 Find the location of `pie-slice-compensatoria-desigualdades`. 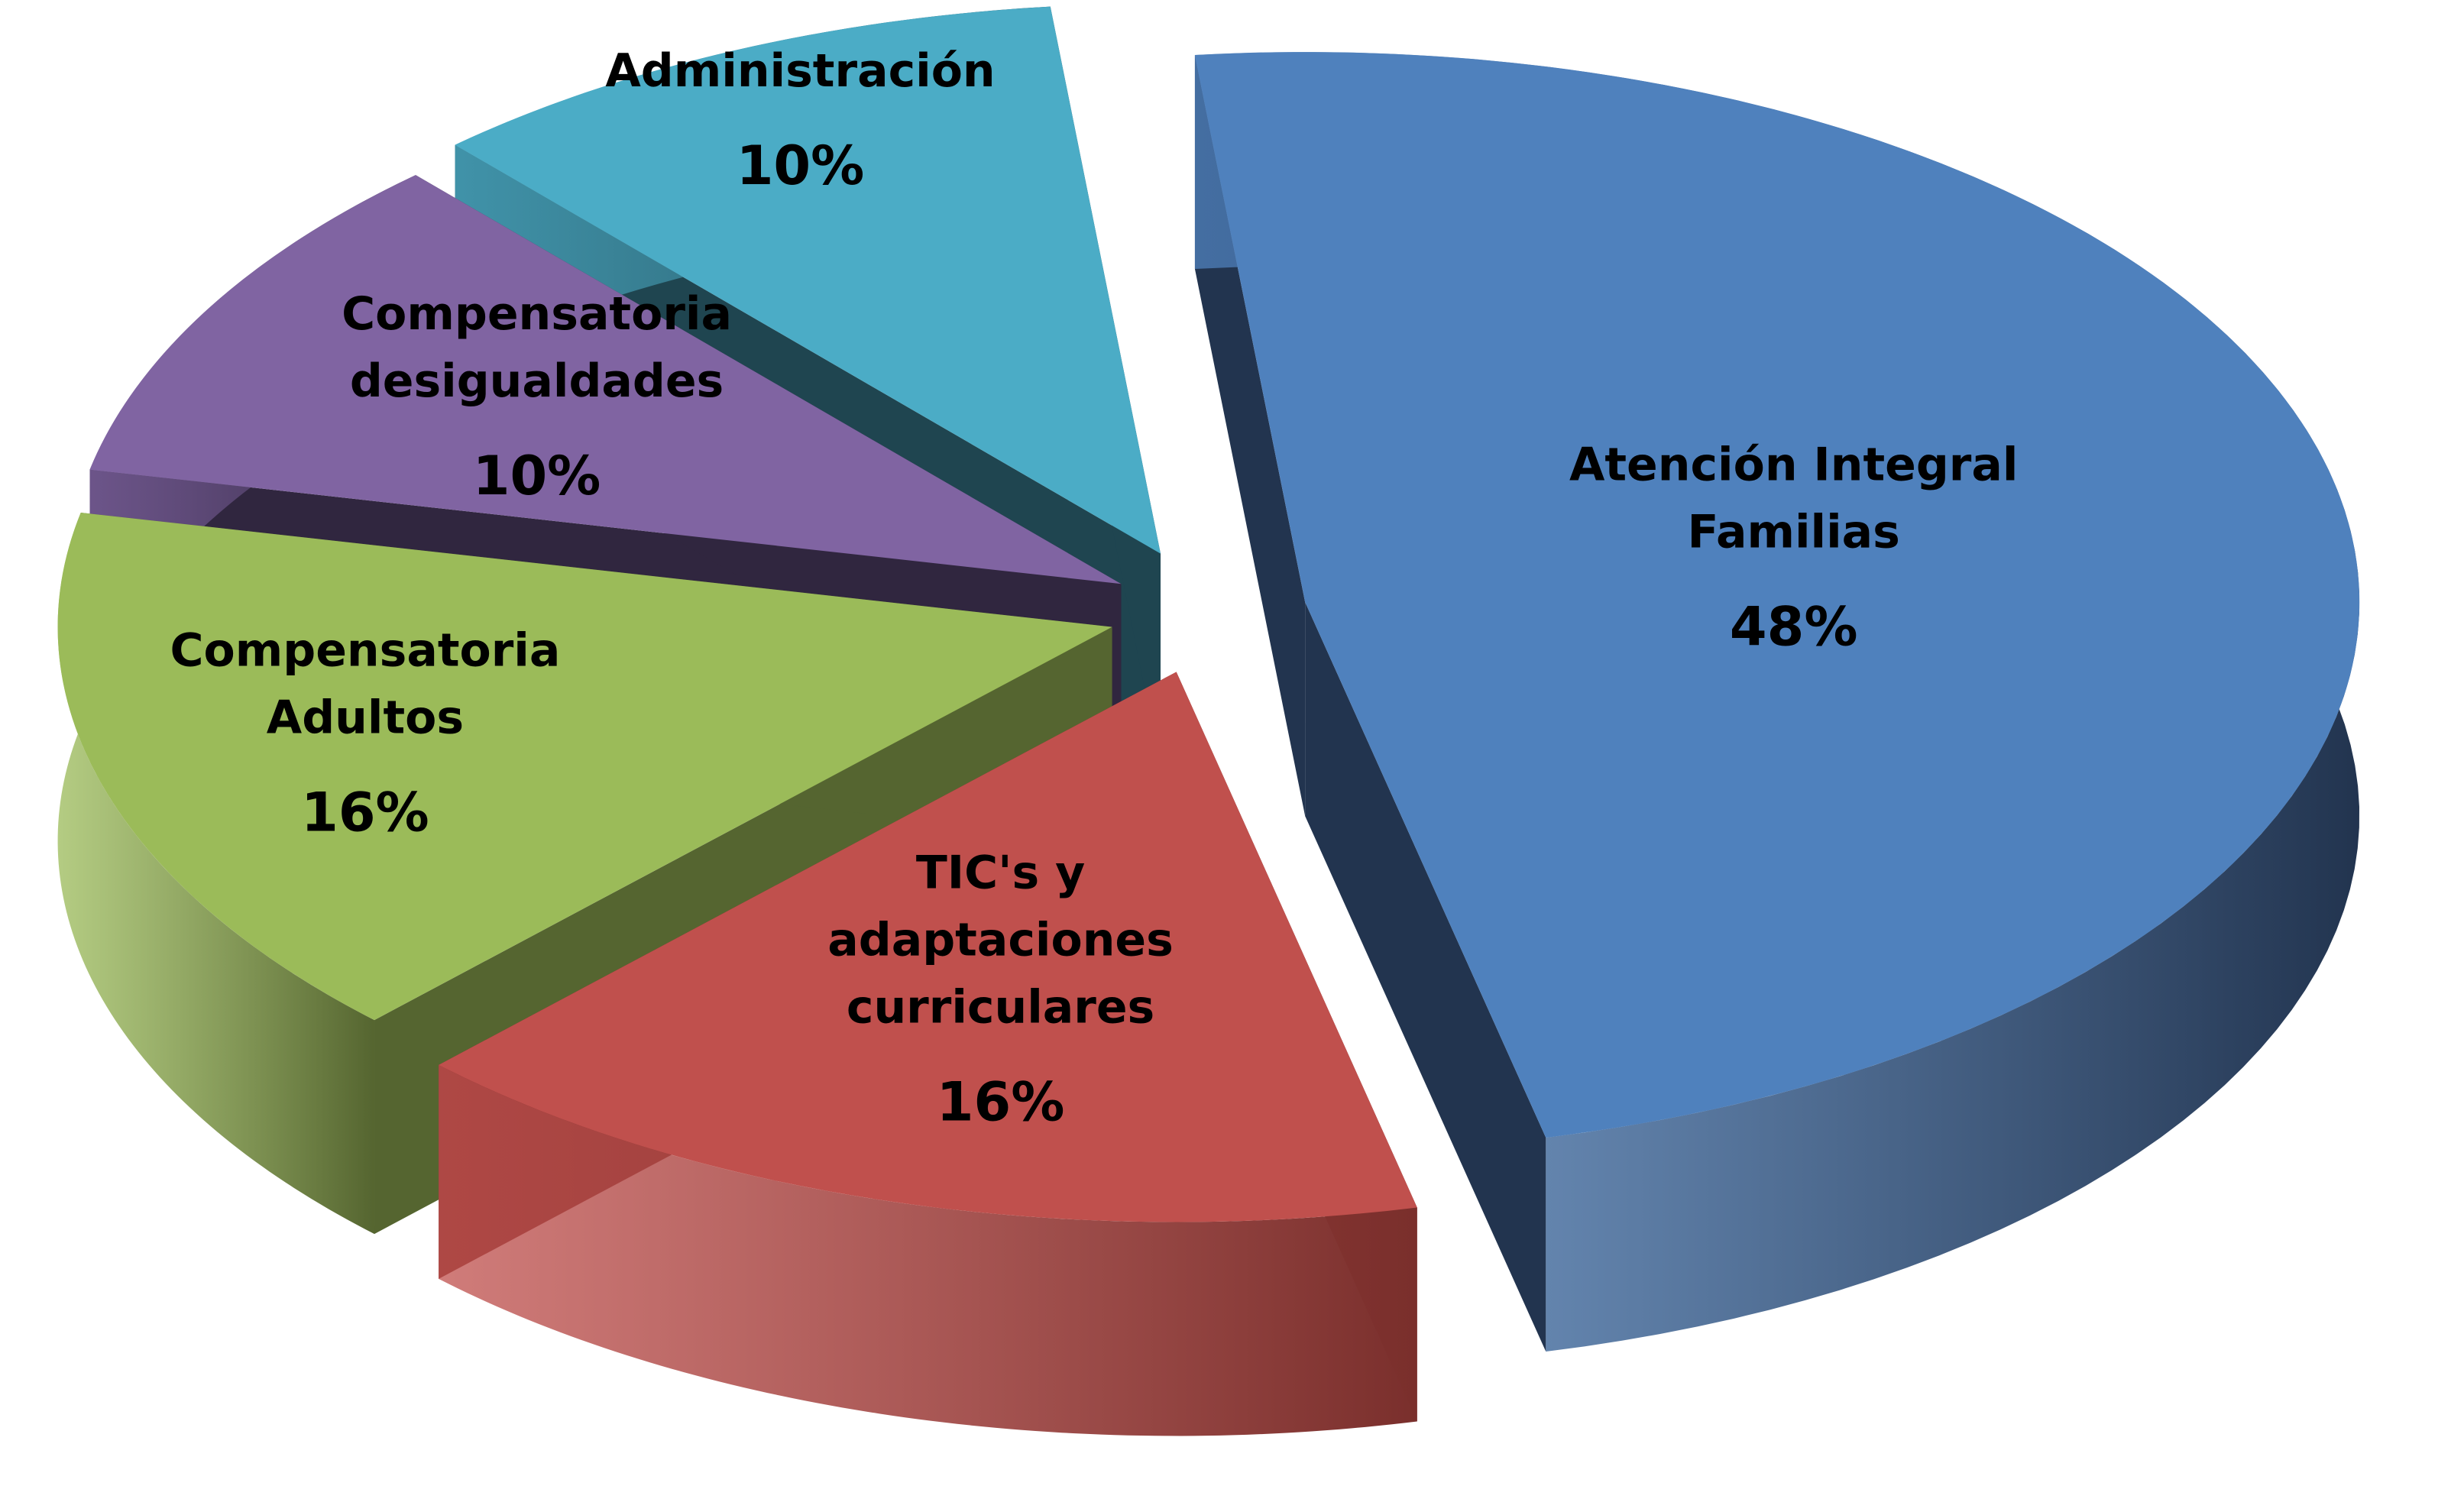

pie-slice-compensatoria-desigualdades is located at coordinates (605, 379).